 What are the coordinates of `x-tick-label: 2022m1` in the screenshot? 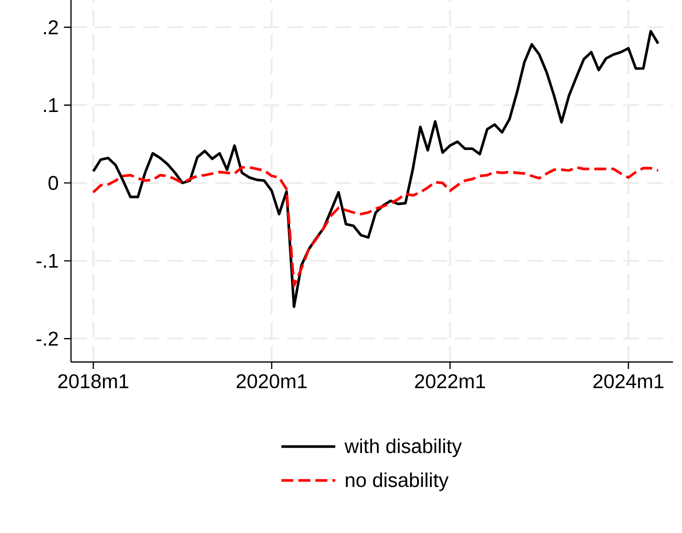 It's located at (450, 381).